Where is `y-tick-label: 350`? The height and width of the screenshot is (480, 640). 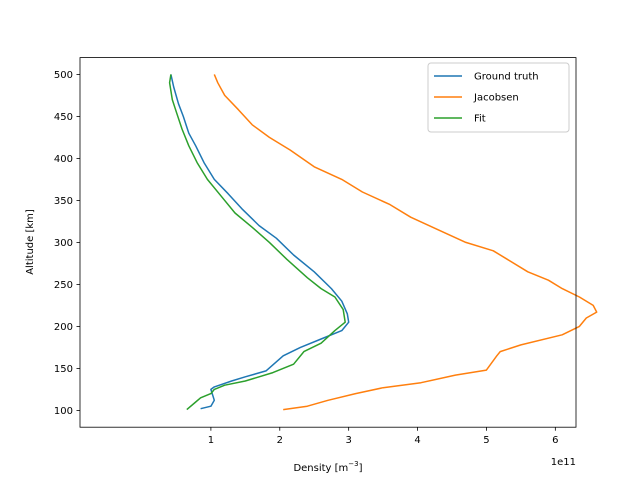
y-tick-label: 350 is located at coordinates (63, 201).